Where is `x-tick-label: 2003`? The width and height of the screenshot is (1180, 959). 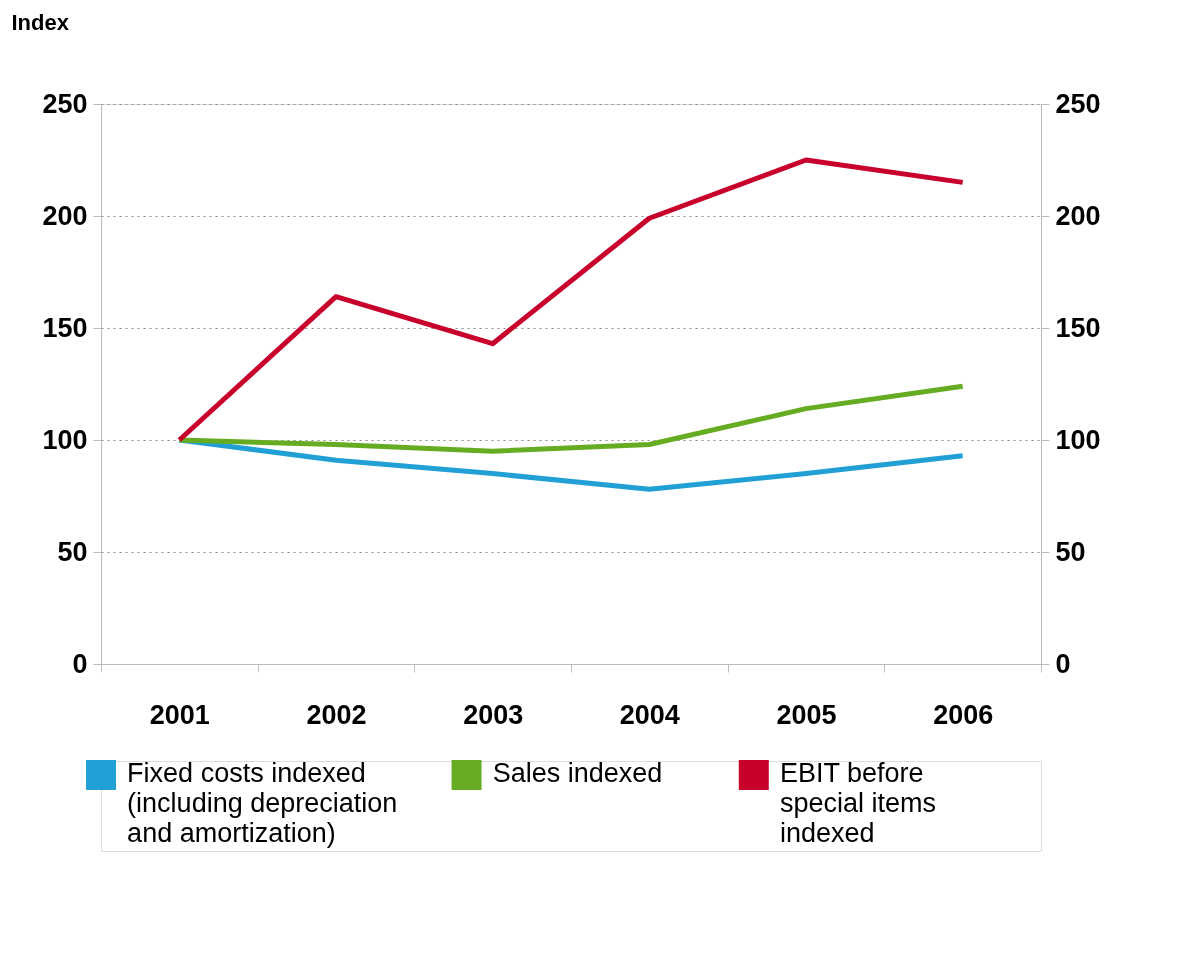
x-tick-label: 2003 is located at coordinates (493, 714).